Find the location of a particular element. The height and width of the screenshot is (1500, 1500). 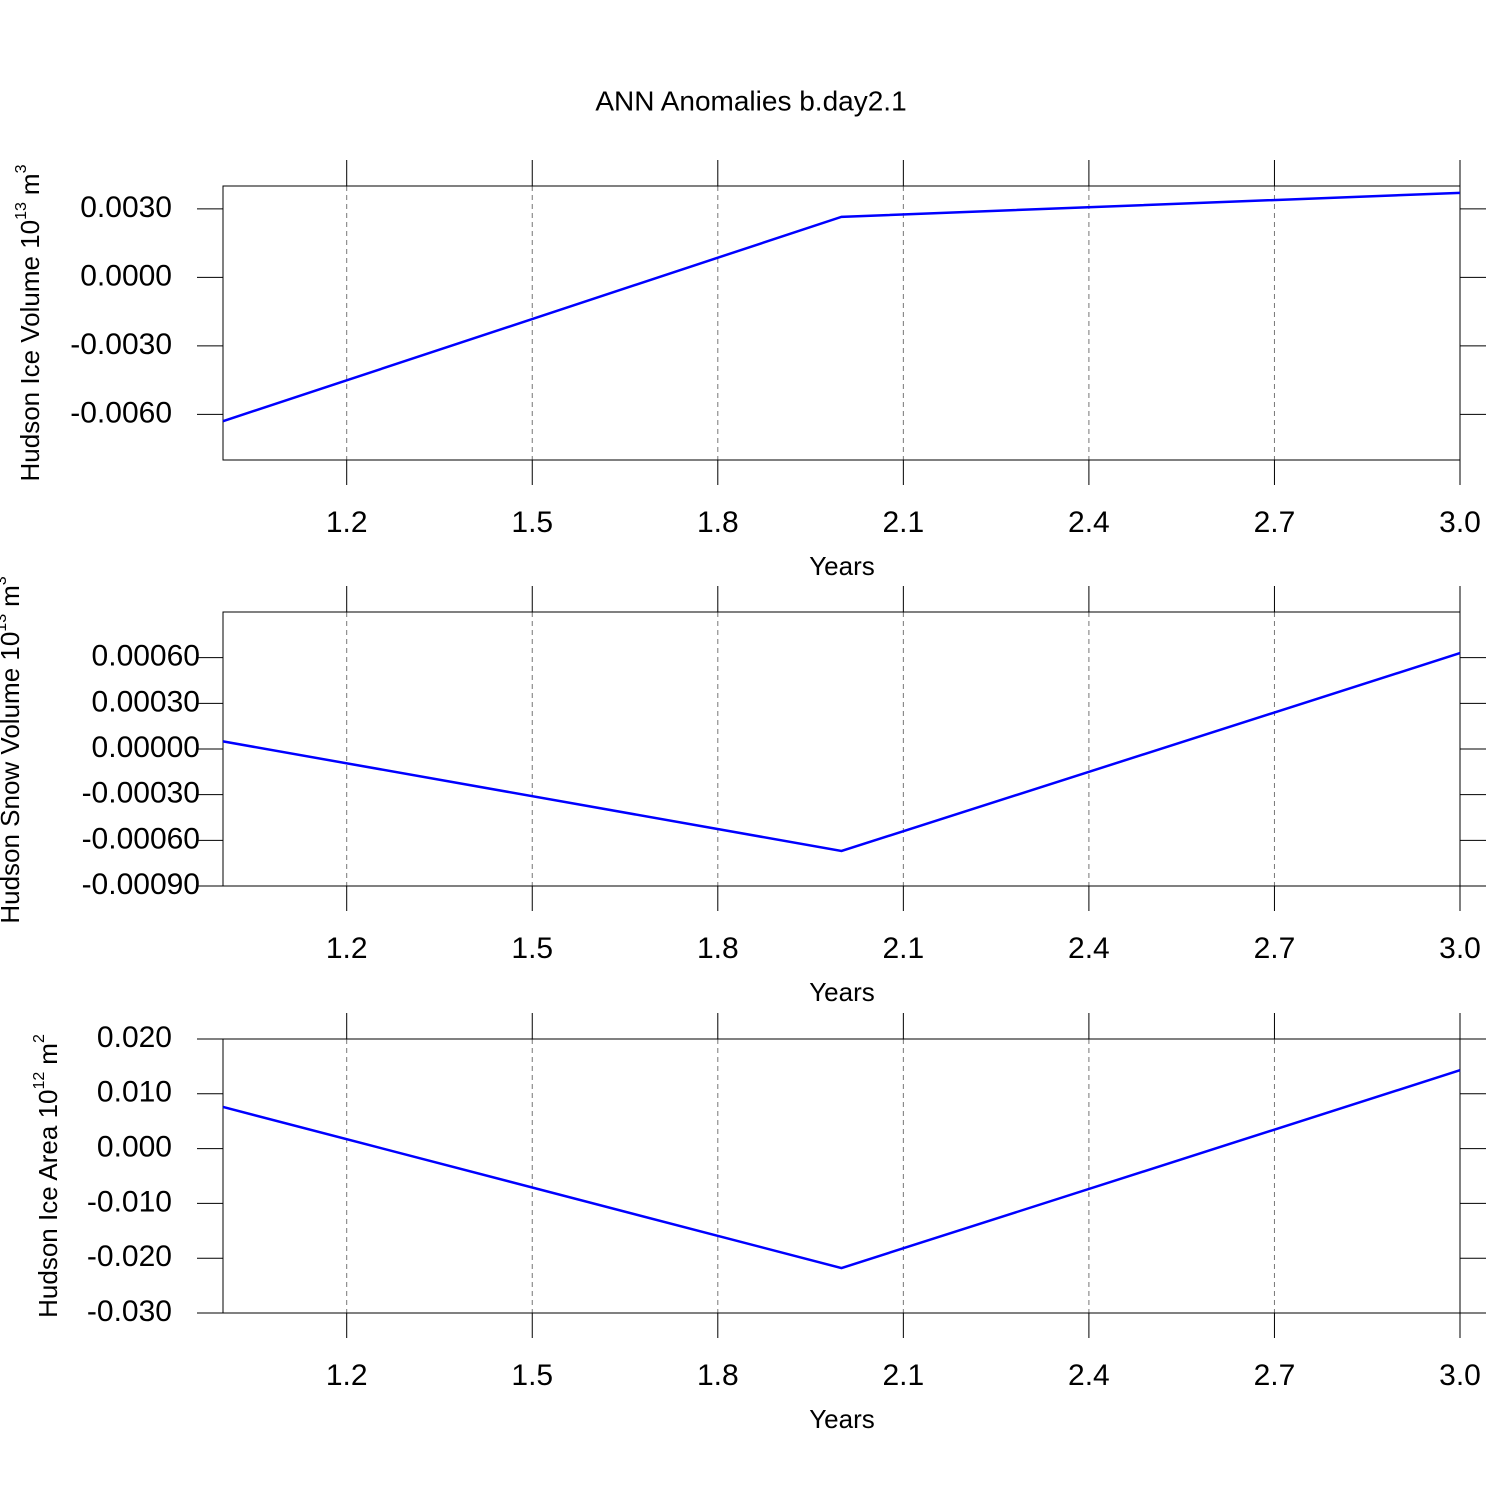

y-axis-label-base: Hudson Ice Volume 10 is located at coordinates (30, 351).